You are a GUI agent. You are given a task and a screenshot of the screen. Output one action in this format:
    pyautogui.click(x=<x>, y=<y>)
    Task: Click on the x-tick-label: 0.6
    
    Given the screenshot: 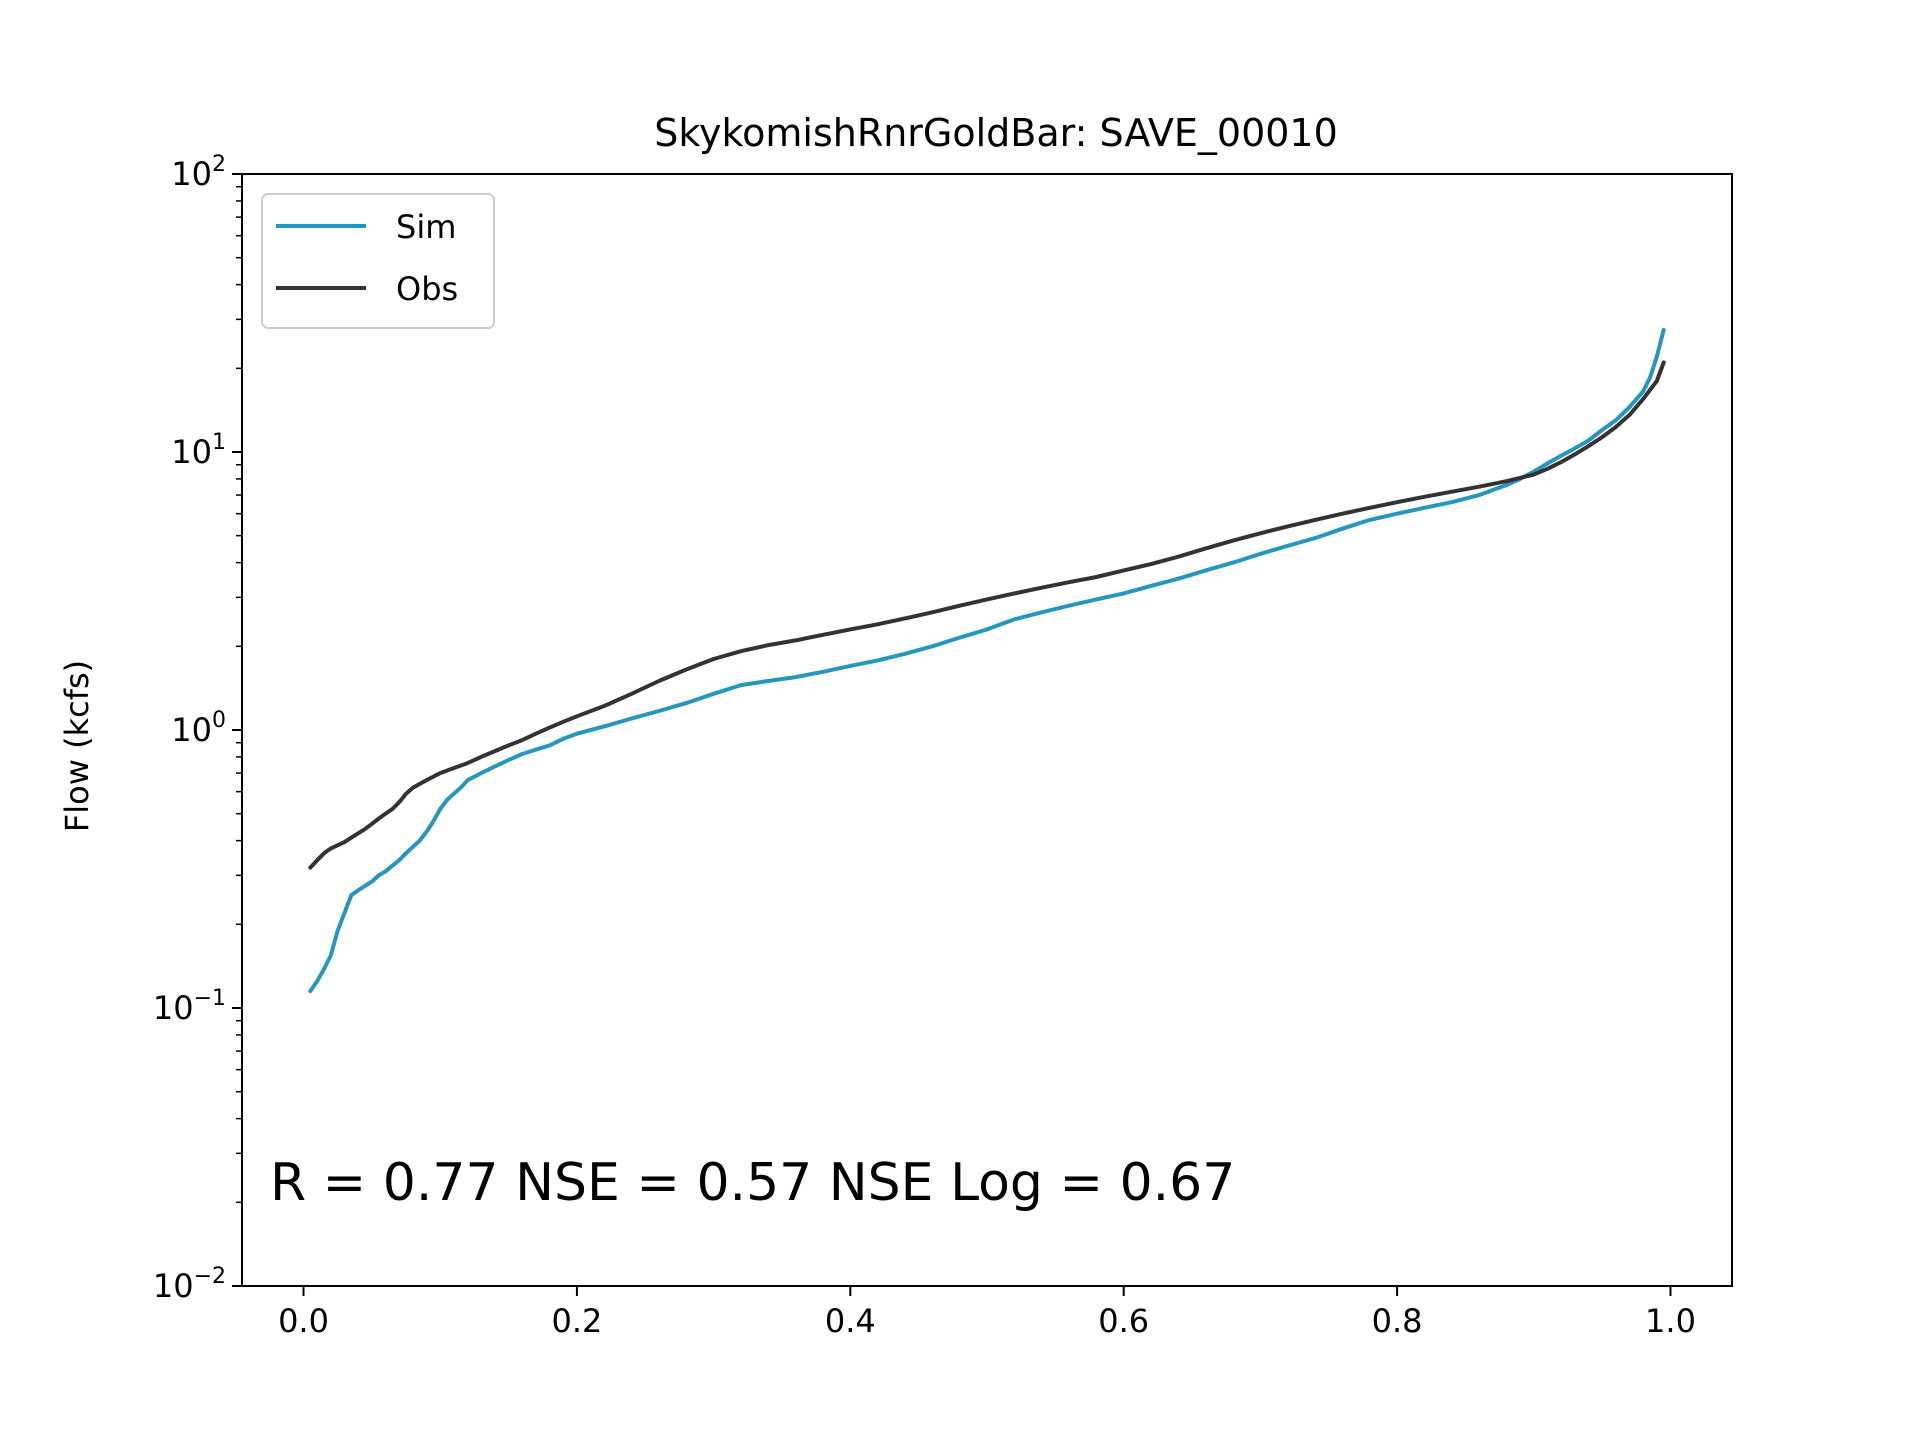 What is the action you would take?
    pyautogui.click(x=1123, y=1321)
    